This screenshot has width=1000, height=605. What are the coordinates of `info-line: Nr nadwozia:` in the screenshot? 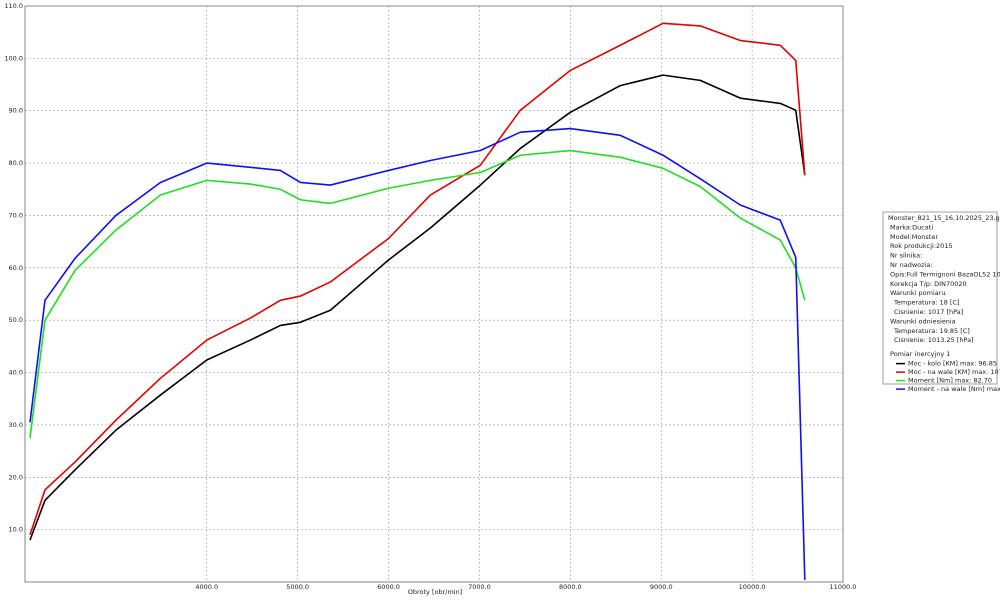 It's located at (911, 265).